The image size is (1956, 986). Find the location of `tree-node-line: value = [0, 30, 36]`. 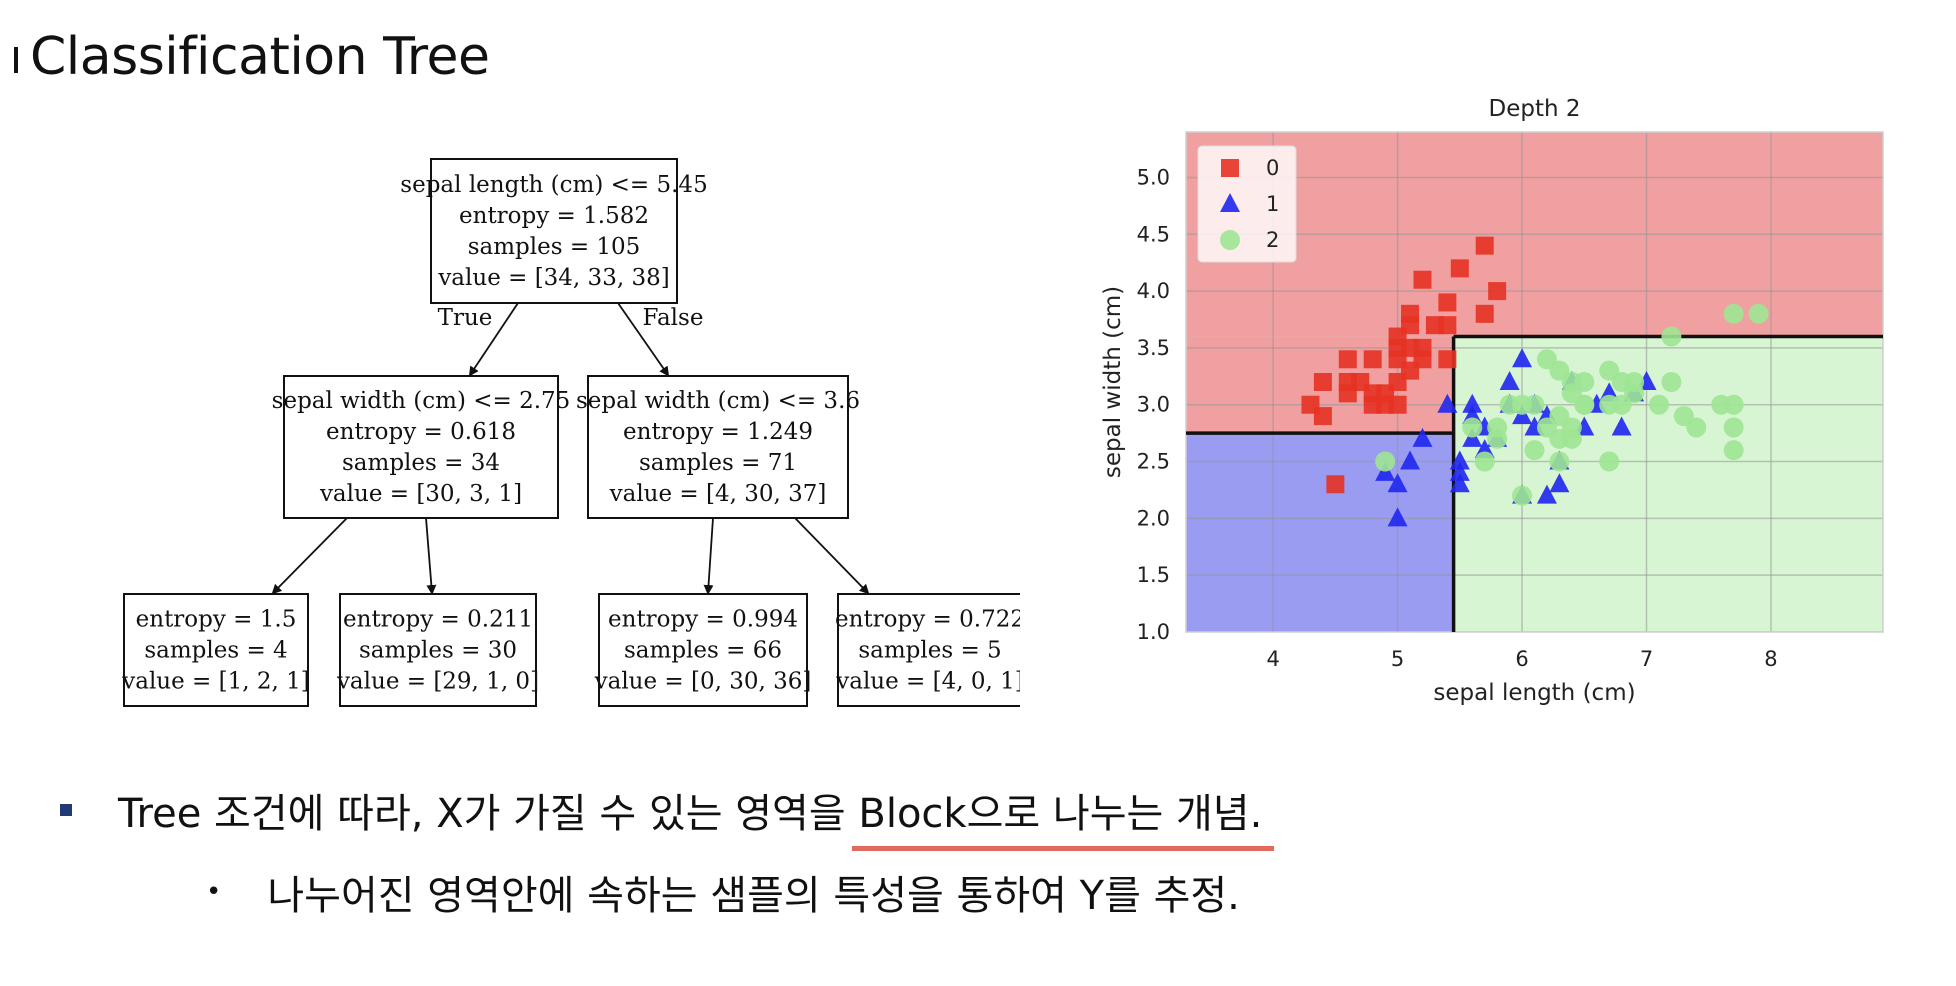

tree-node-line: value = [0, 30, 36] is located at coordinates (703, 682).